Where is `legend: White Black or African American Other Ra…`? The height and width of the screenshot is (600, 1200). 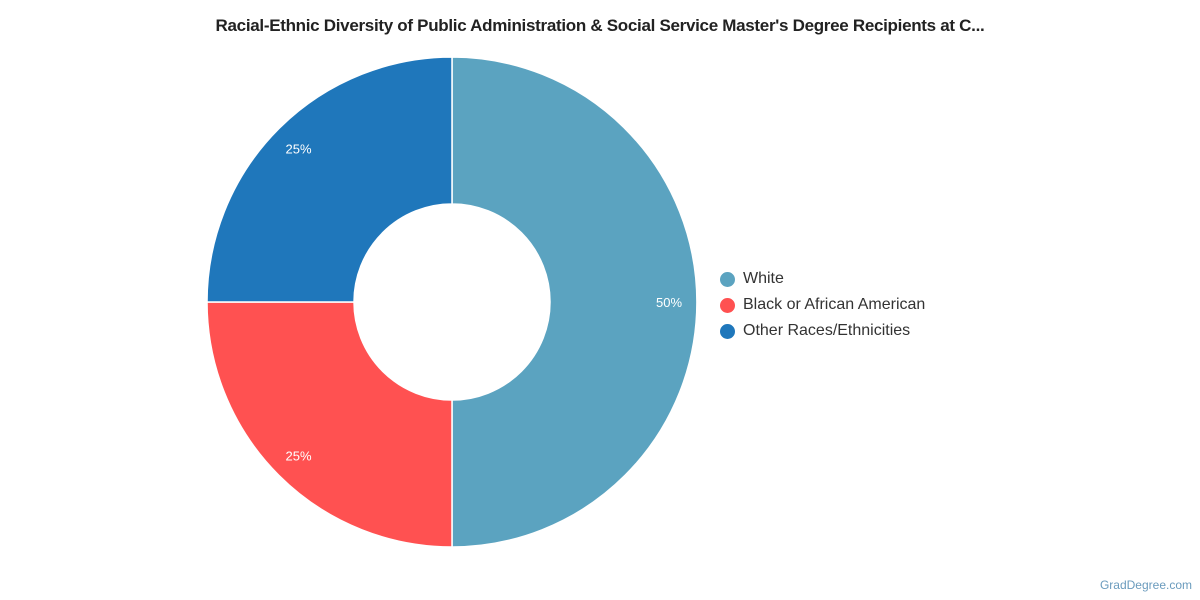
legend: White Black or African American Other Ra… is located at coordinates (822, 305).